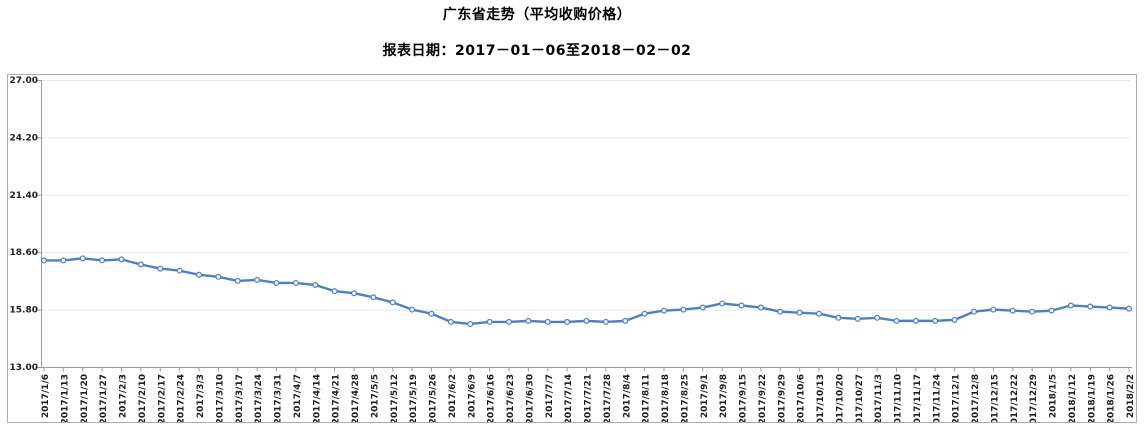  Describe the element at coordinates (705, 396) in the screenshot. I see `x-axis-tick-label: 2017/9/1` at that location.